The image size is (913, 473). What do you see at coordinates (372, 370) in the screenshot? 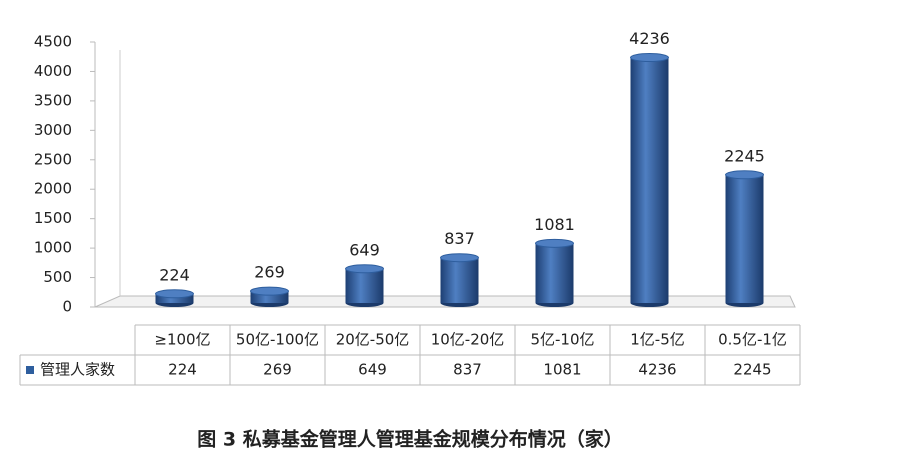
I see `table-value: 649` at bounding box center [372, 370].